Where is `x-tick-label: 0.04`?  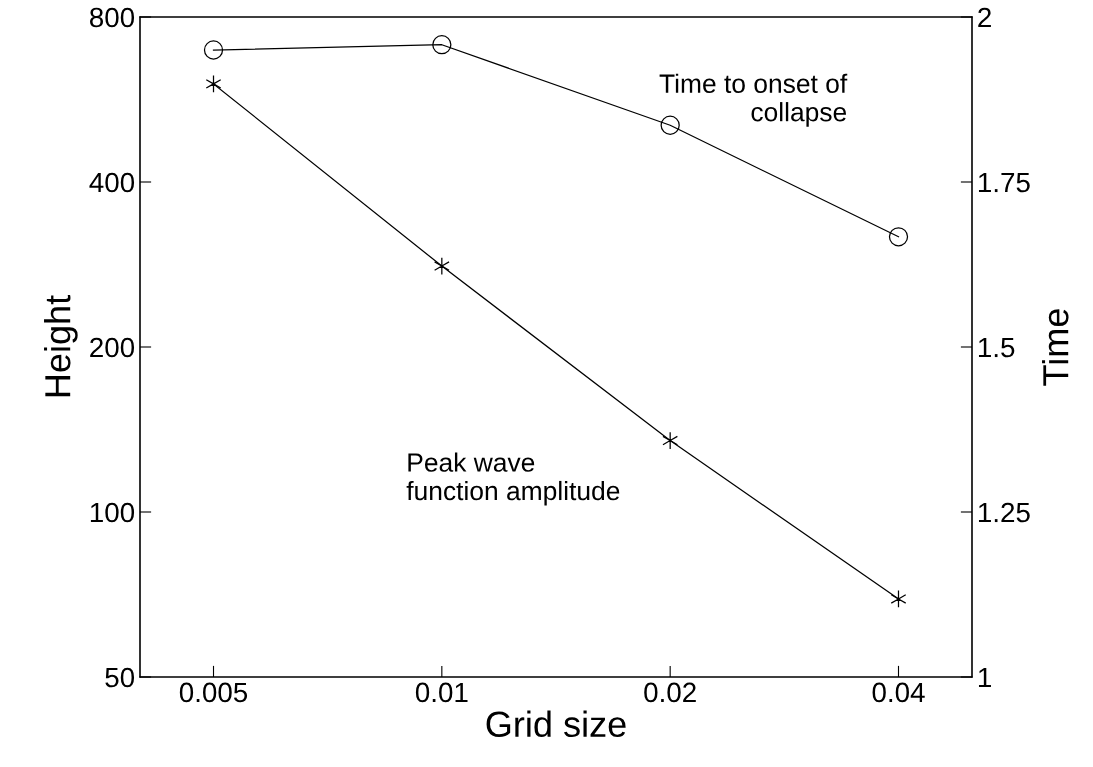
x-tick-label: 0.04 is located at coordinates (898, 692).